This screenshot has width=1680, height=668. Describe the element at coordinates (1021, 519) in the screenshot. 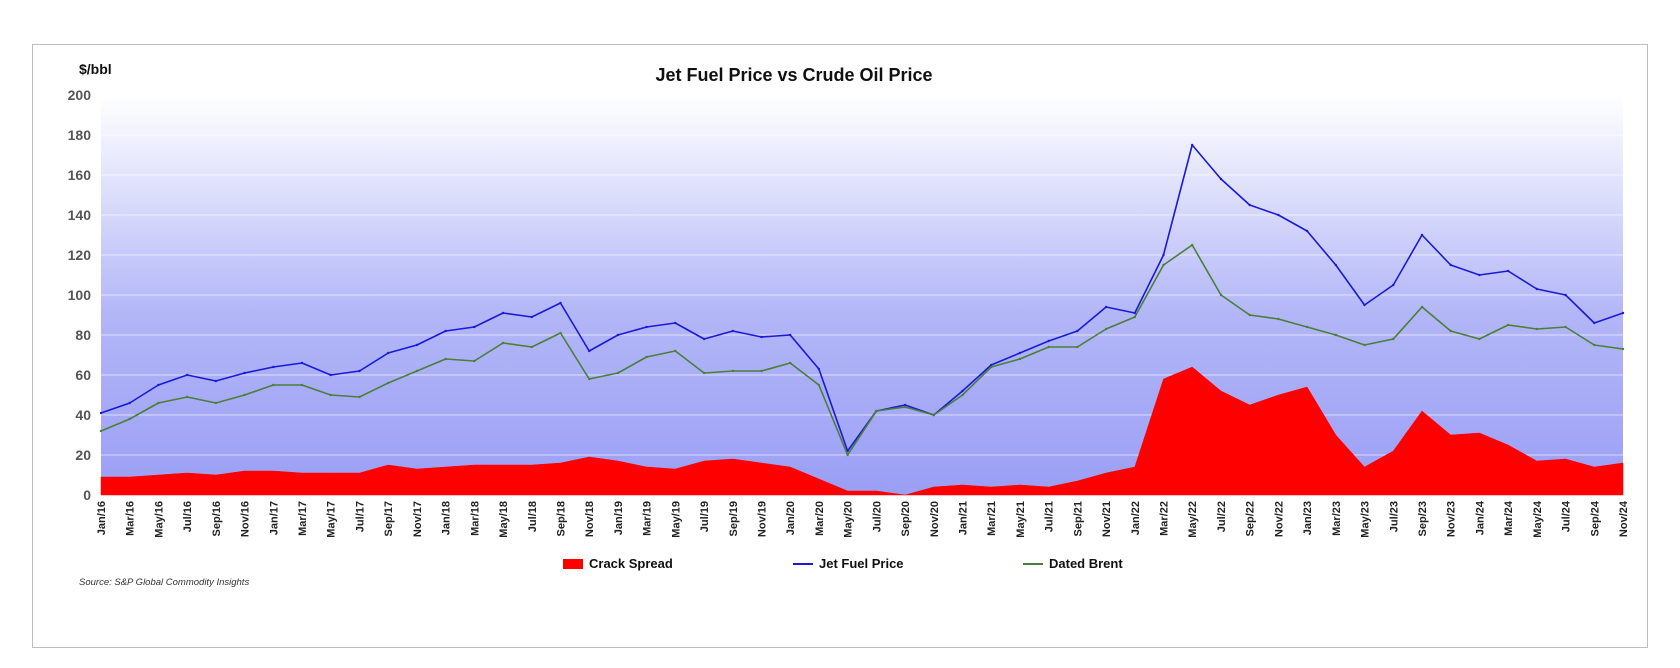

I see `x-tick-label: May/21` at that location.